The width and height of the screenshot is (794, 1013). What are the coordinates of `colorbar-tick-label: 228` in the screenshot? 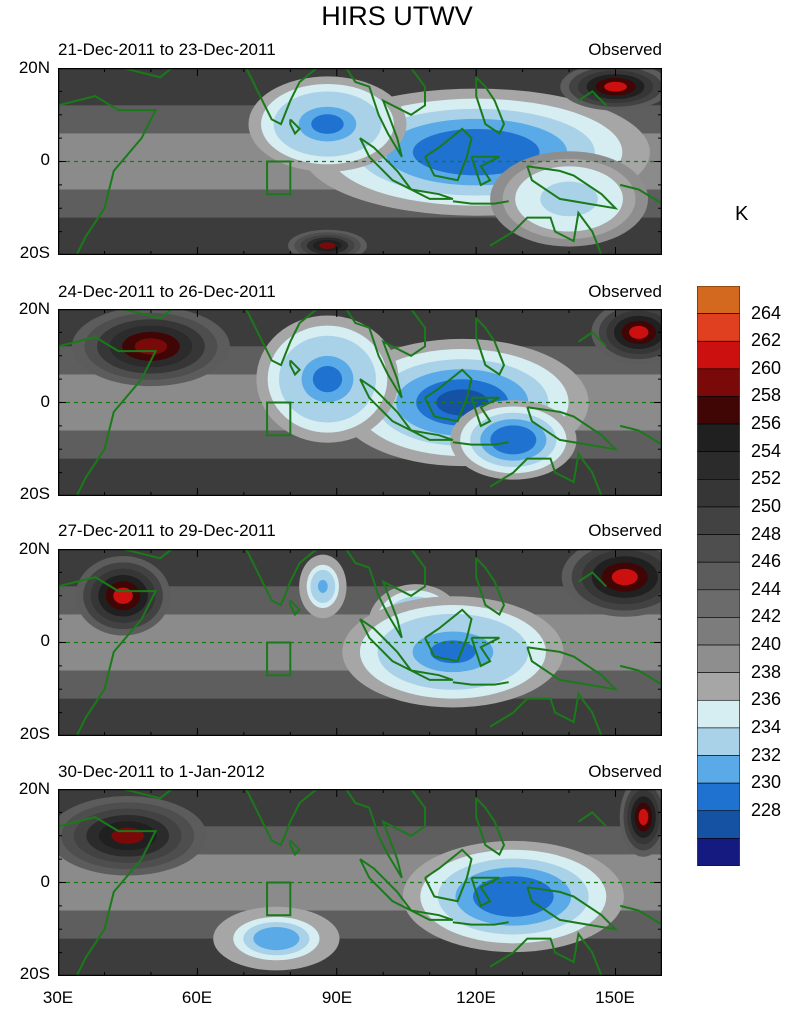 It's located at (766, 809).